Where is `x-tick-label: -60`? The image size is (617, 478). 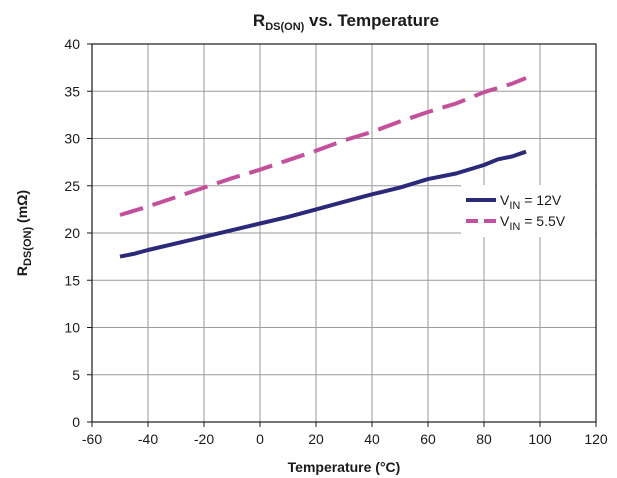 x-tick-label: -60 is located at coordinates (92, 439).